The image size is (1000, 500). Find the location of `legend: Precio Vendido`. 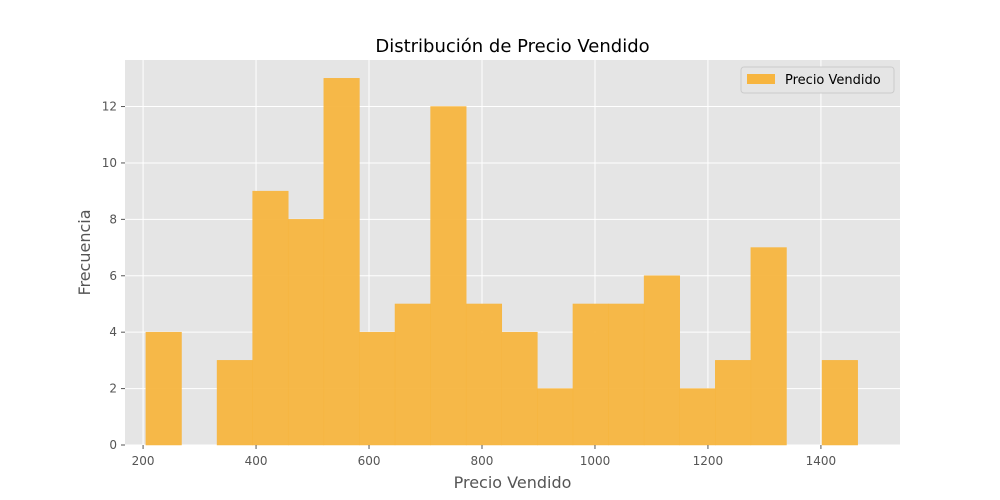

legend: Precio Vendido is located at coordinates (817, 80).